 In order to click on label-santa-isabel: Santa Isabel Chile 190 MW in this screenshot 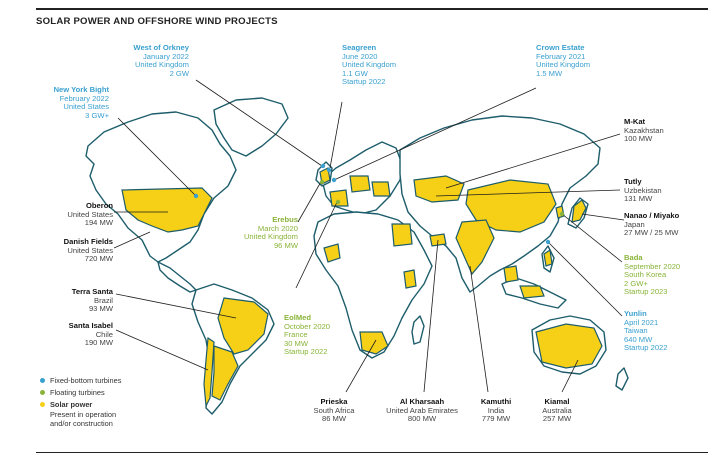, I will do `click(90, 334)`.